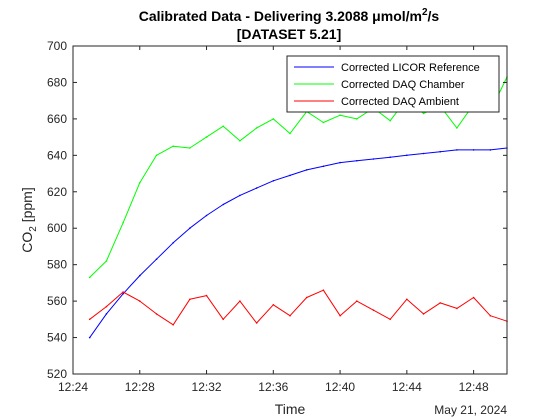  I want to click on chart-title-end: /s, so click(434, 16).